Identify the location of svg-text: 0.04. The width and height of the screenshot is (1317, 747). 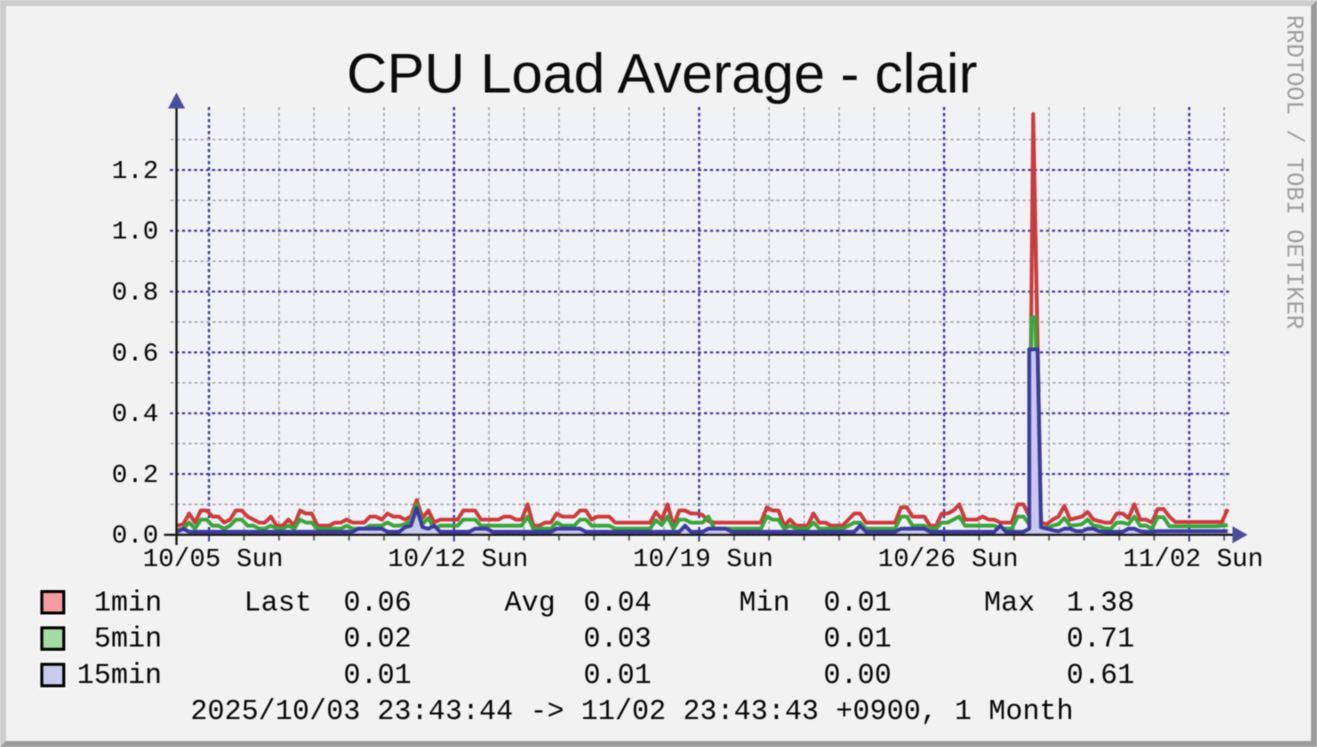
(618, 604).